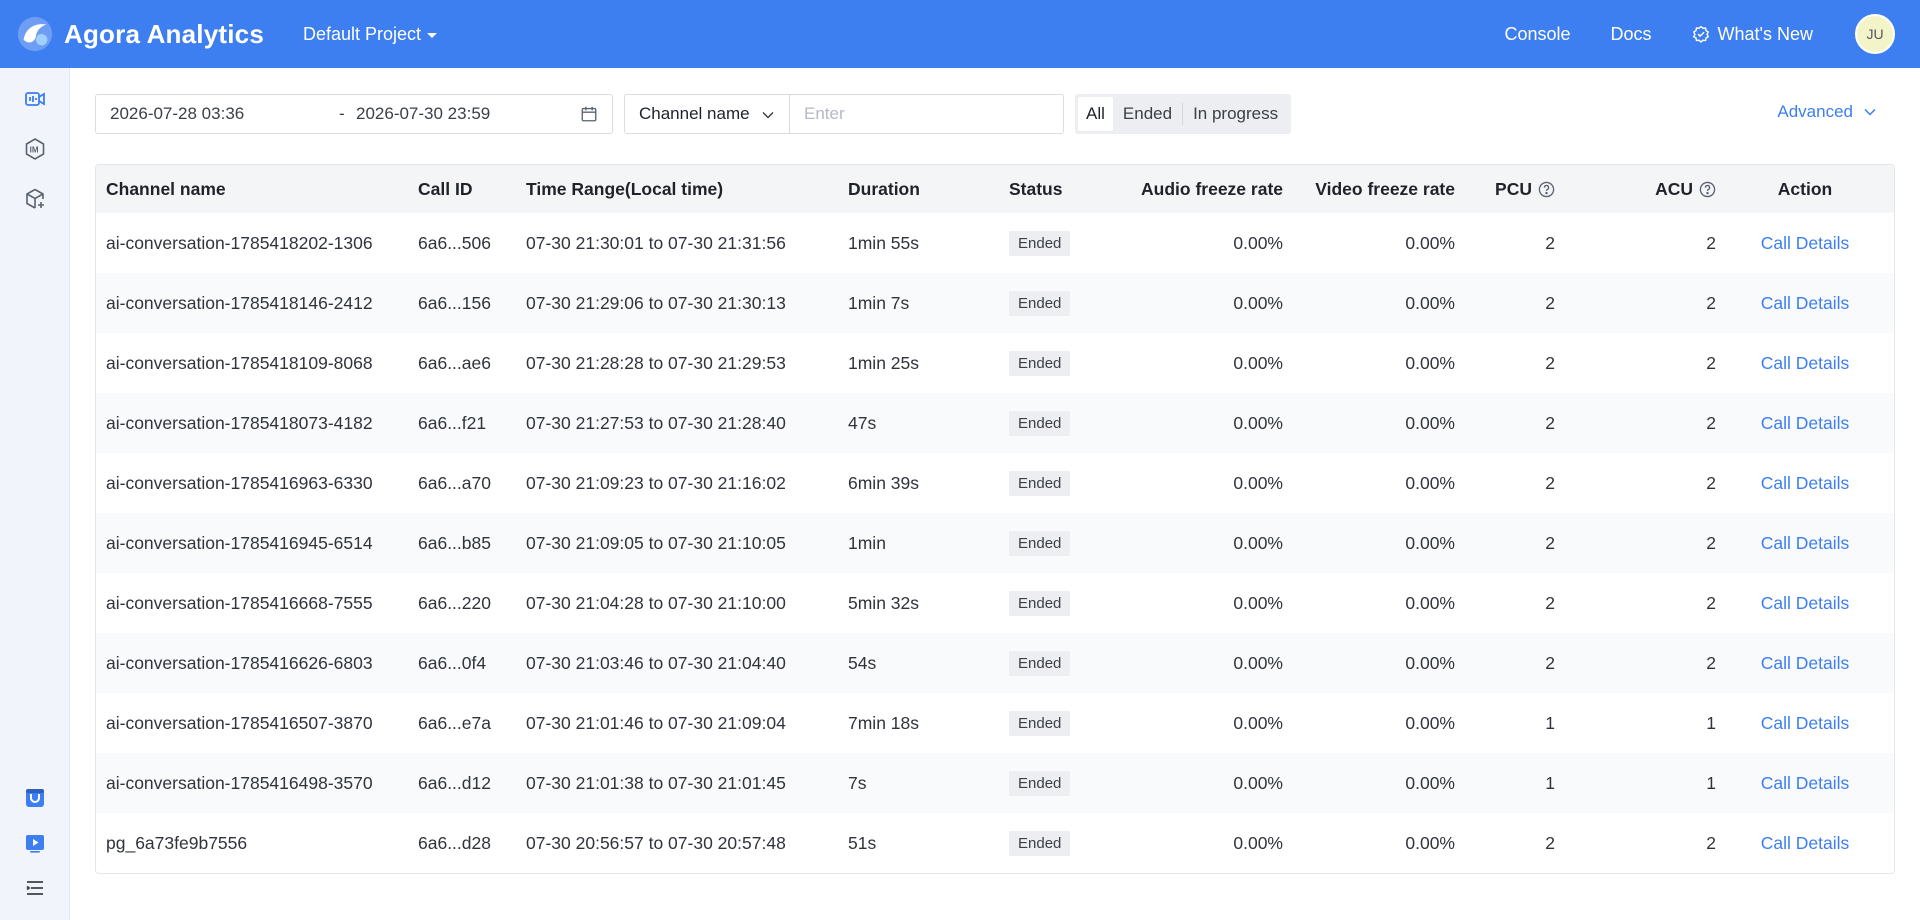 The image size is (1920, 920). Describe the element at coordinates (884, 242) in the screenshot. I see `cell-duration: 1min 55s` at that location.